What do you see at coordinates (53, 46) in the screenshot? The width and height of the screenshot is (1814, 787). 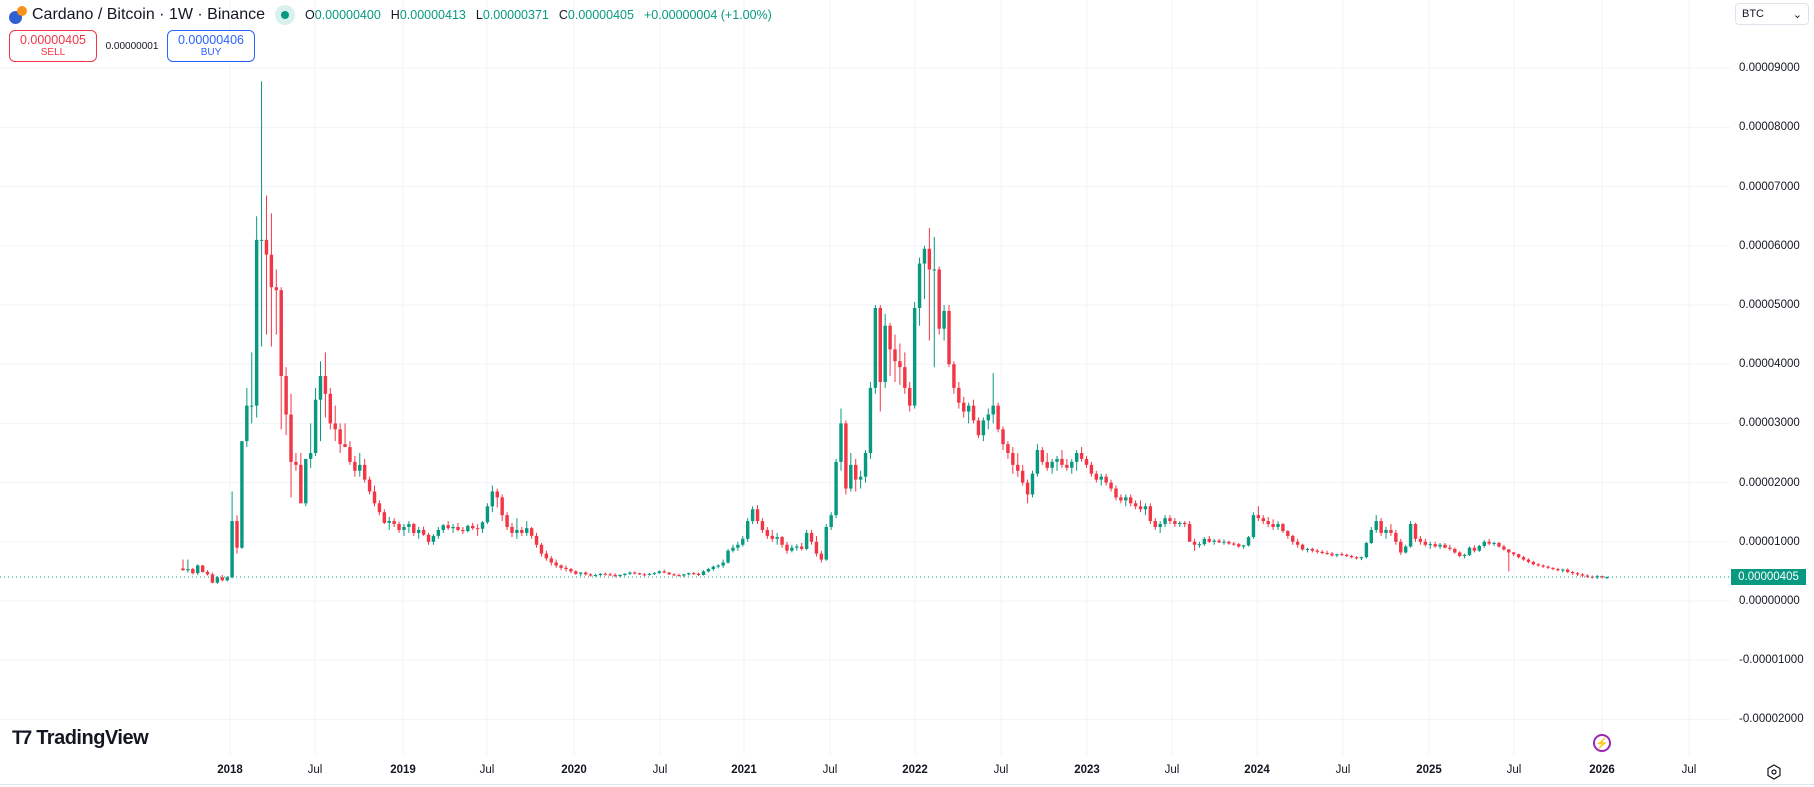 I see `sell-button: 0.00000405 SELL` at bounding box center [53, 46].